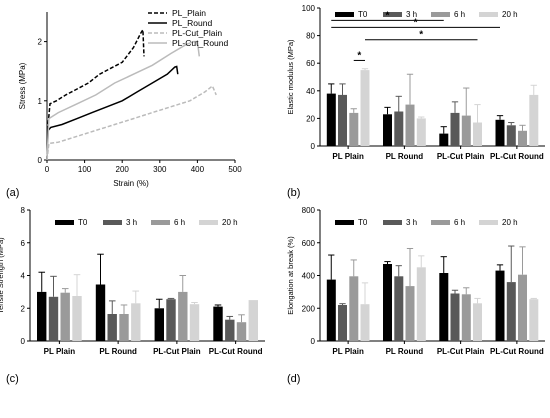 This screenshot has width=550, height=418. I want to click on series-line-pl-plain, so click(95, 94).